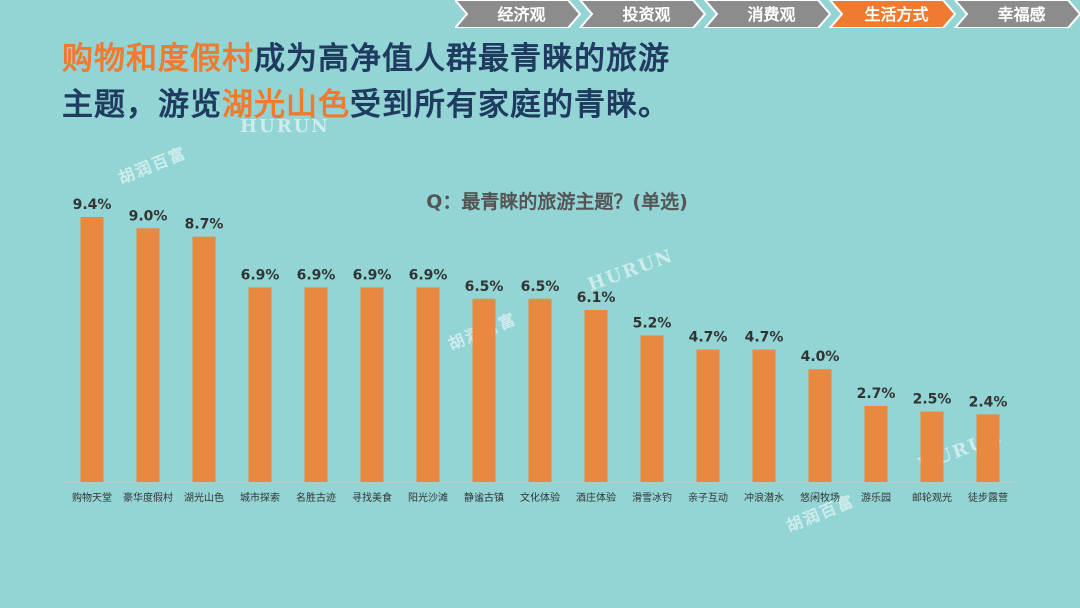 The image size is (1080, 608). I want to click on page-title: 购物和度假村成为高净值人群最青睐的旅游 主题，游览湖光山色受到所有家庭的青睐。, so click(442, 82).